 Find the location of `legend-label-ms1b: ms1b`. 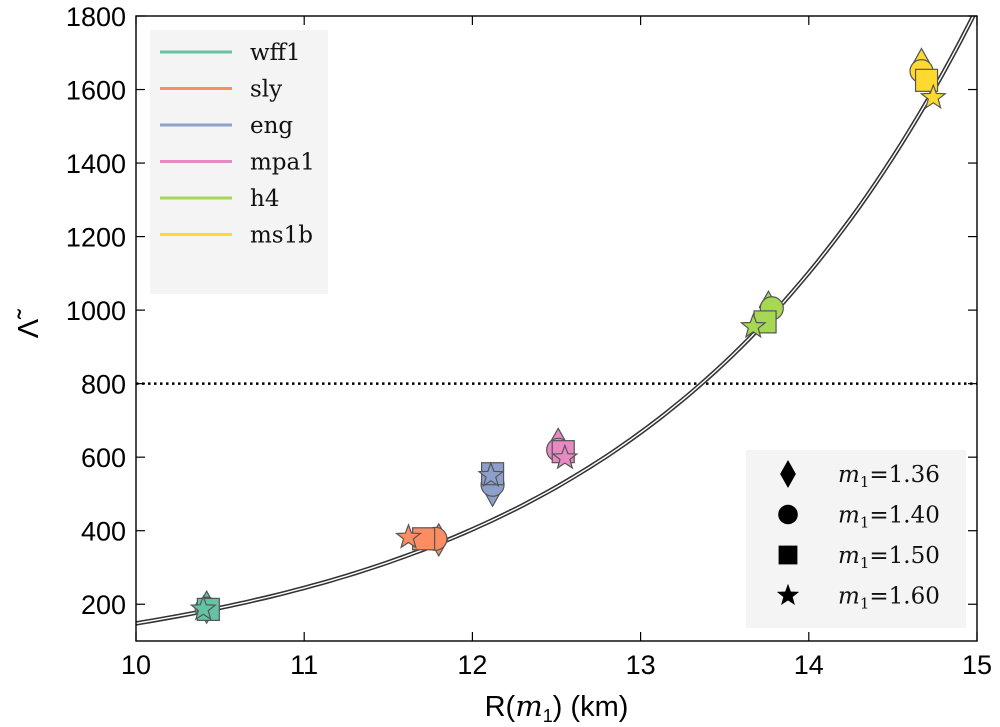

legend-label-ms1b: ms1b is located at coordinates (281, 236).